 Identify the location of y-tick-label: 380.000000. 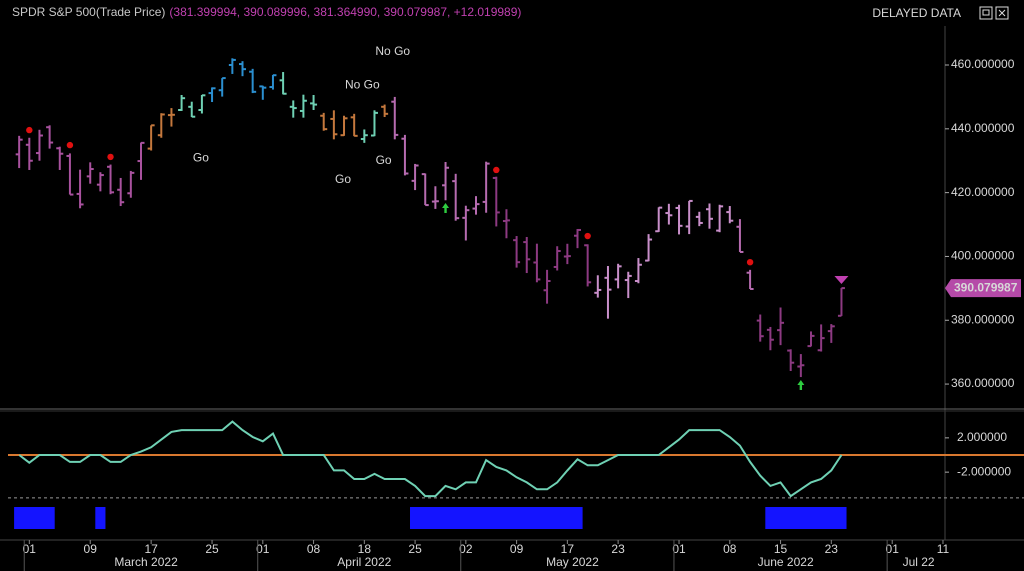
(983, 319).